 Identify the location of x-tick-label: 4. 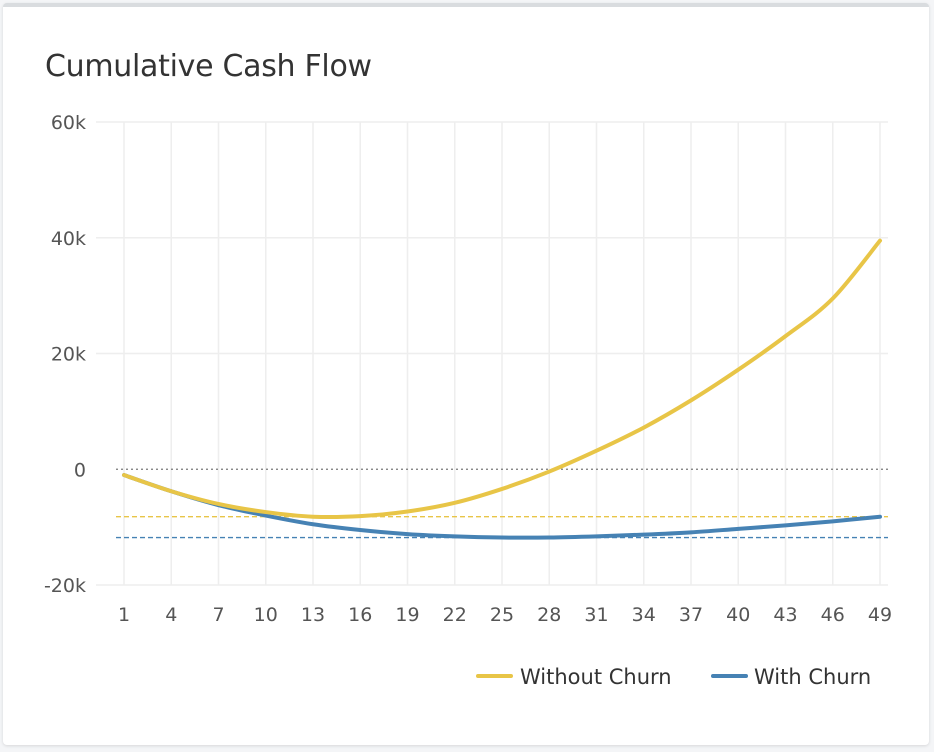
(171, 615).